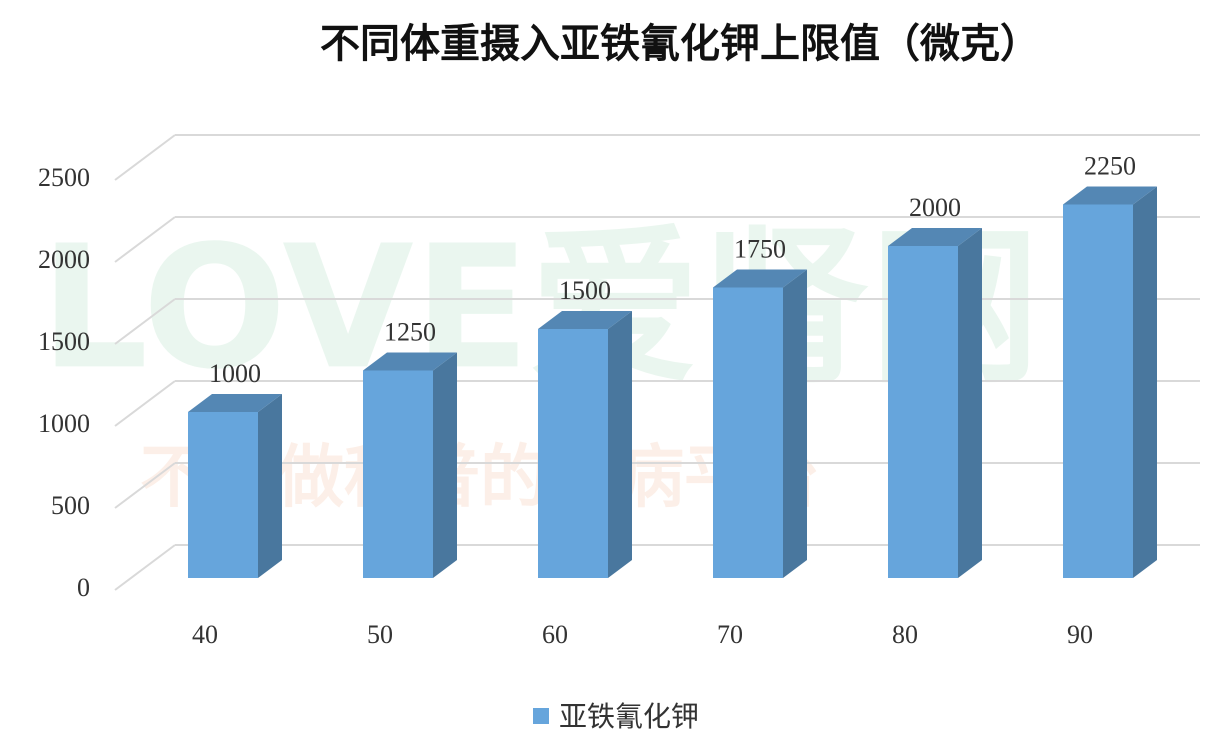 The height and width of the screenshot is (751, 1205). What do you see at coordinates (410, 331) in the screenshot?
I see `data-label: 1250` at bounding box center [410, 331].